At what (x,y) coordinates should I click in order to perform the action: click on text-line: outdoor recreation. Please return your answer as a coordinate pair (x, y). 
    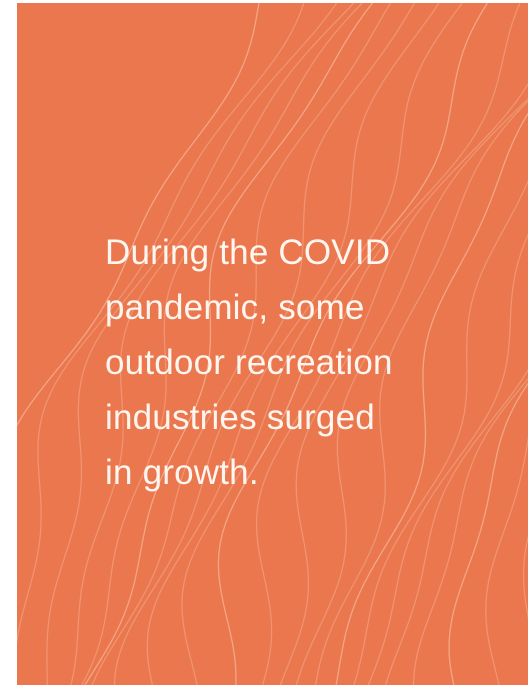
    Looking at the image, I should click on (249, 362).